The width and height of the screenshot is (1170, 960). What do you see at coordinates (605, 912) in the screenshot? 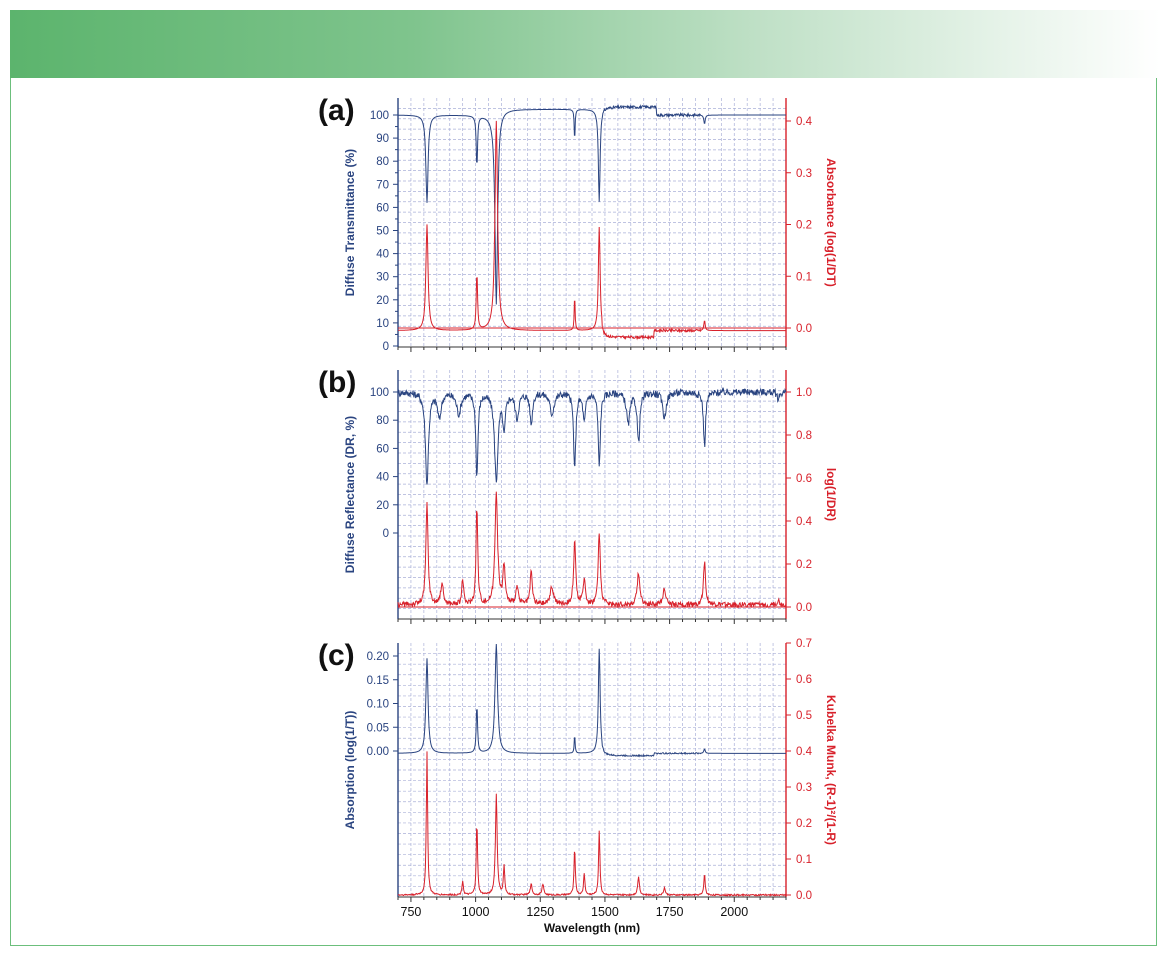
I see `x-tick-label: 1500` at bounding box center [605, 912].